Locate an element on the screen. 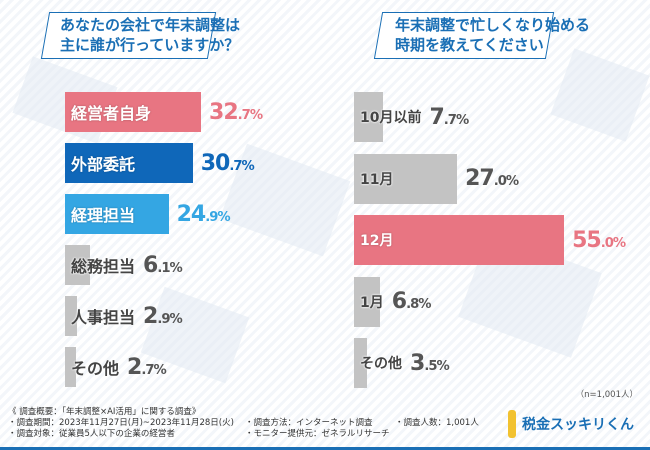 The width and height of the screenshot is (650, 450). value-label: 3.5% is located at coordinates (430, 363).